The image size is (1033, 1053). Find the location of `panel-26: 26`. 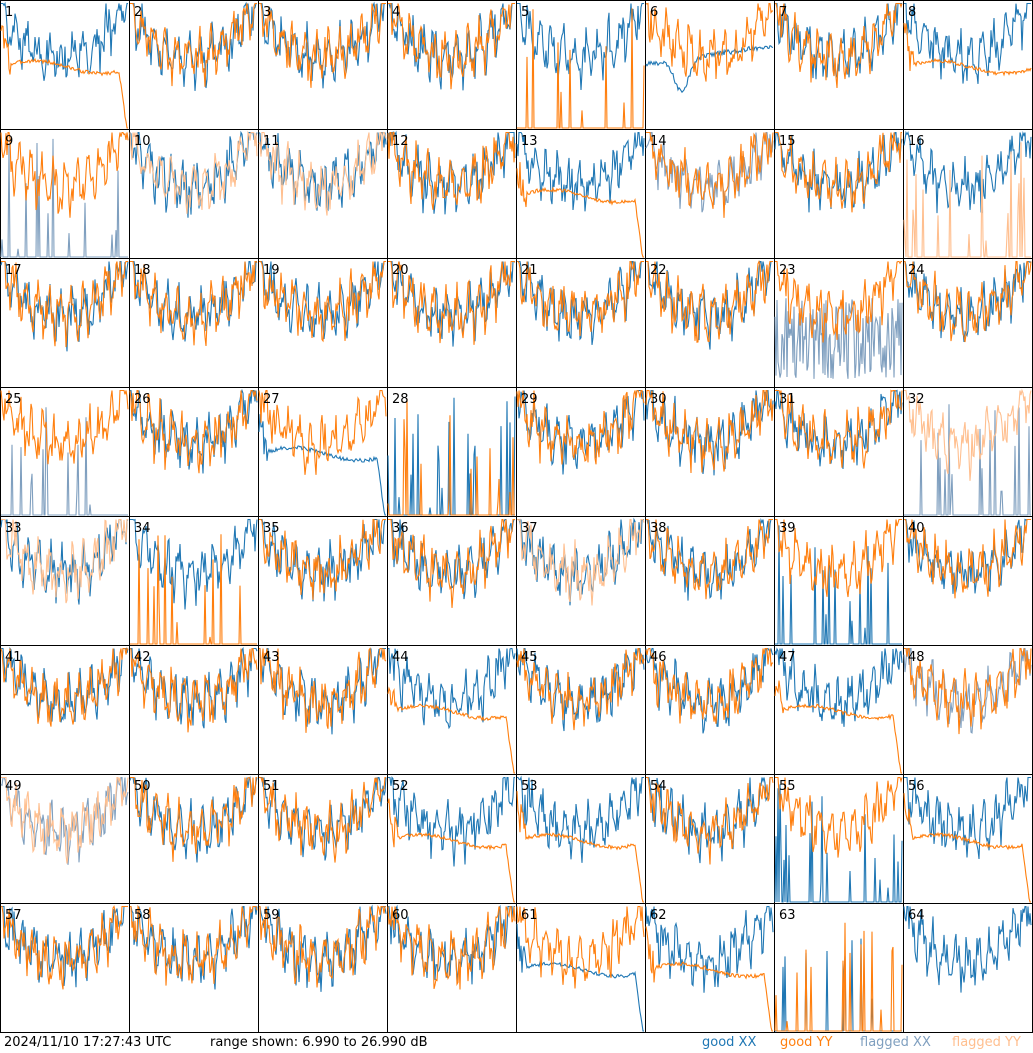

panel-26: 26 is located at coordinates (194, 452).